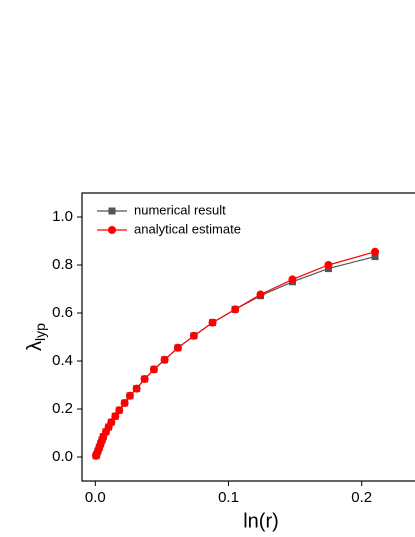 Image resolution: width=415 pixels, height=537 pixels. Describe the element at coordinates (62, 312) in the screenshot. I see `y-tick-label: 0.6` at that location.